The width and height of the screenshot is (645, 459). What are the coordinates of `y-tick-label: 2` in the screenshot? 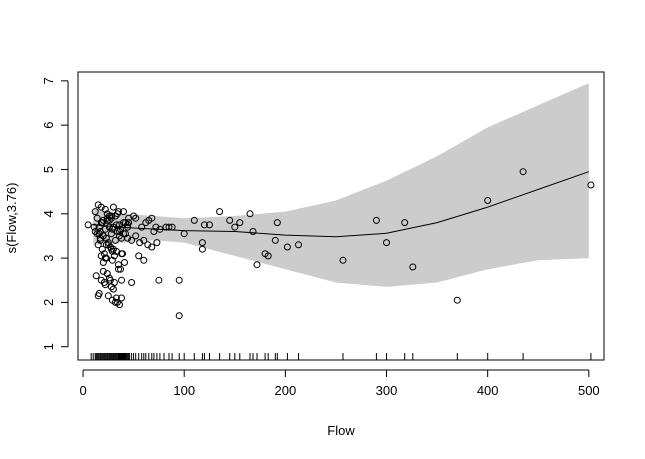 It's located at (48, 302).